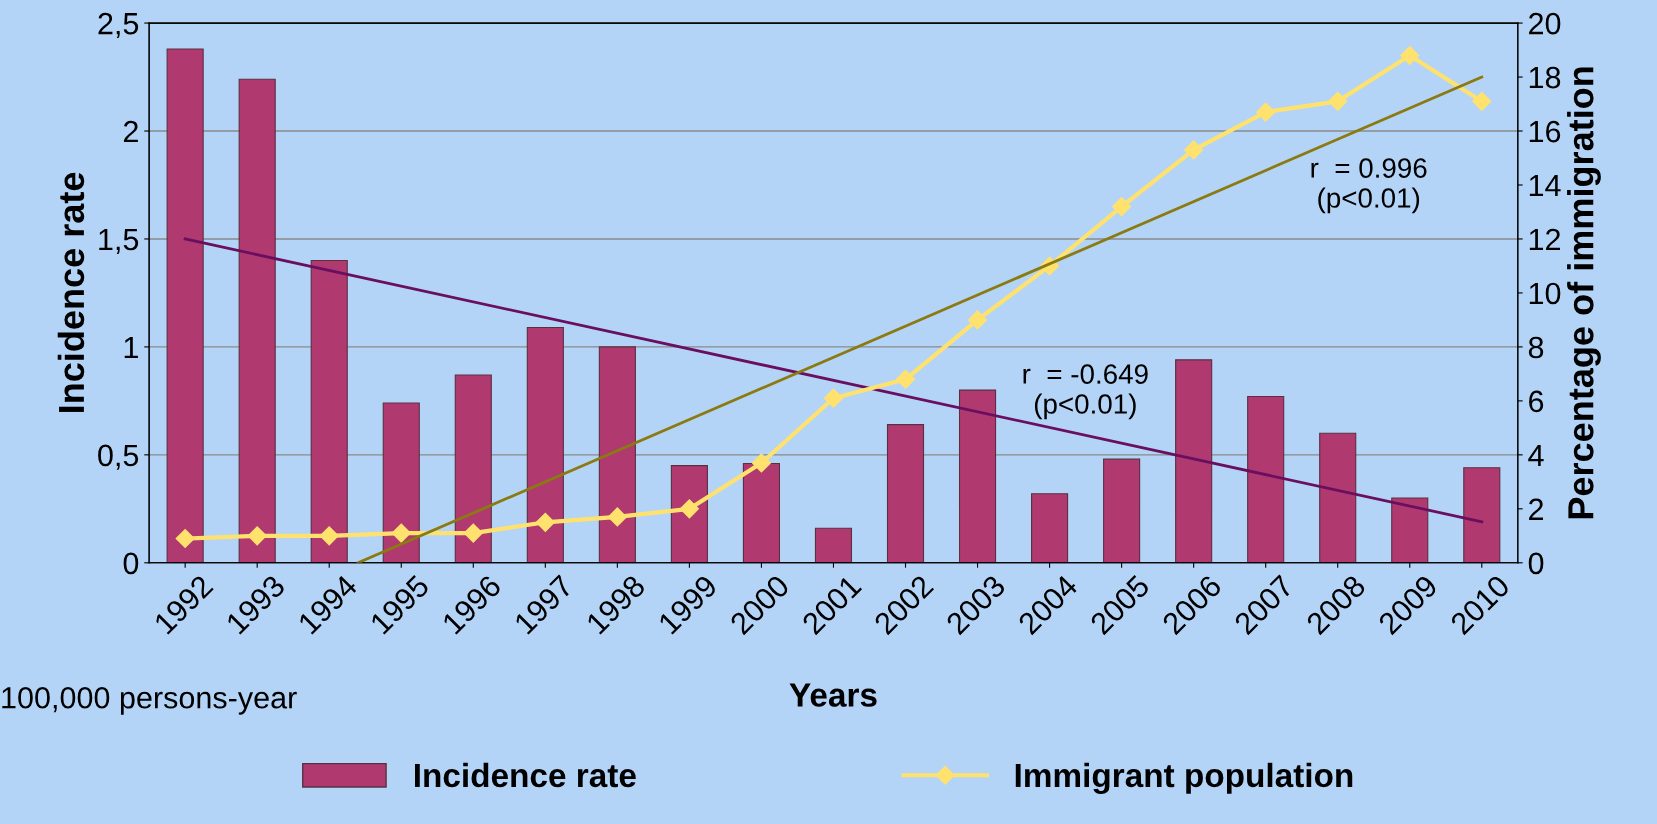 The height and width of the screenshot is (824, 1657). What do you see at coordinates (131, 347) in the screenshot?
I see `y-tick-label: 1` at bounding box center [131, 347].